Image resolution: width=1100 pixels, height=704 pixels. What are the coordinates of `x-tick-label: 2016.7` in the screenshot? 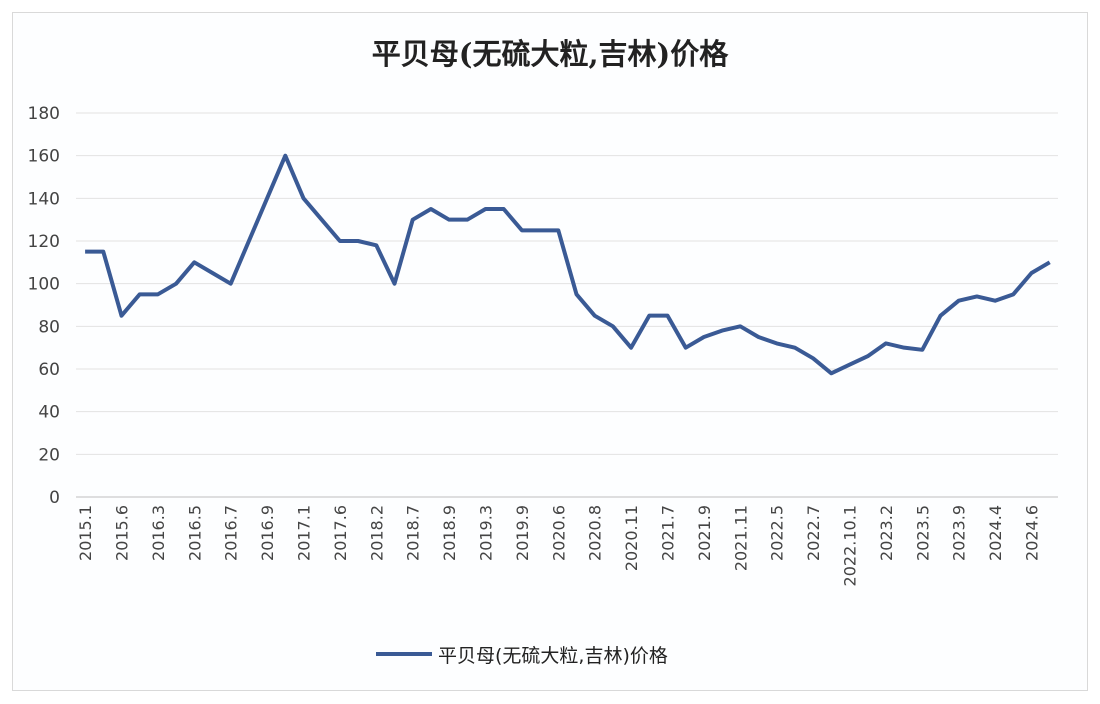 It's located at (231, 533).